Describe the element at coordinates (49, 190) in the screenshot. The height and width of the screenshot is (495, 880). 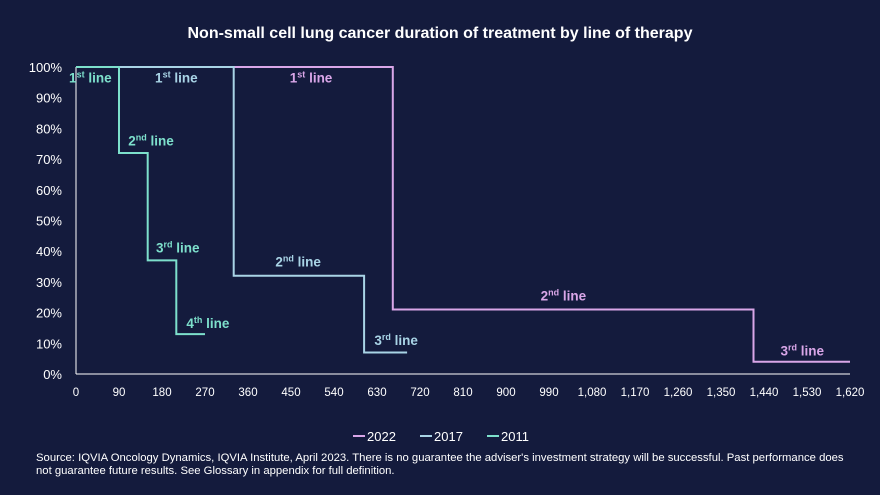
I see `y-tick-label: 60%` at that location.